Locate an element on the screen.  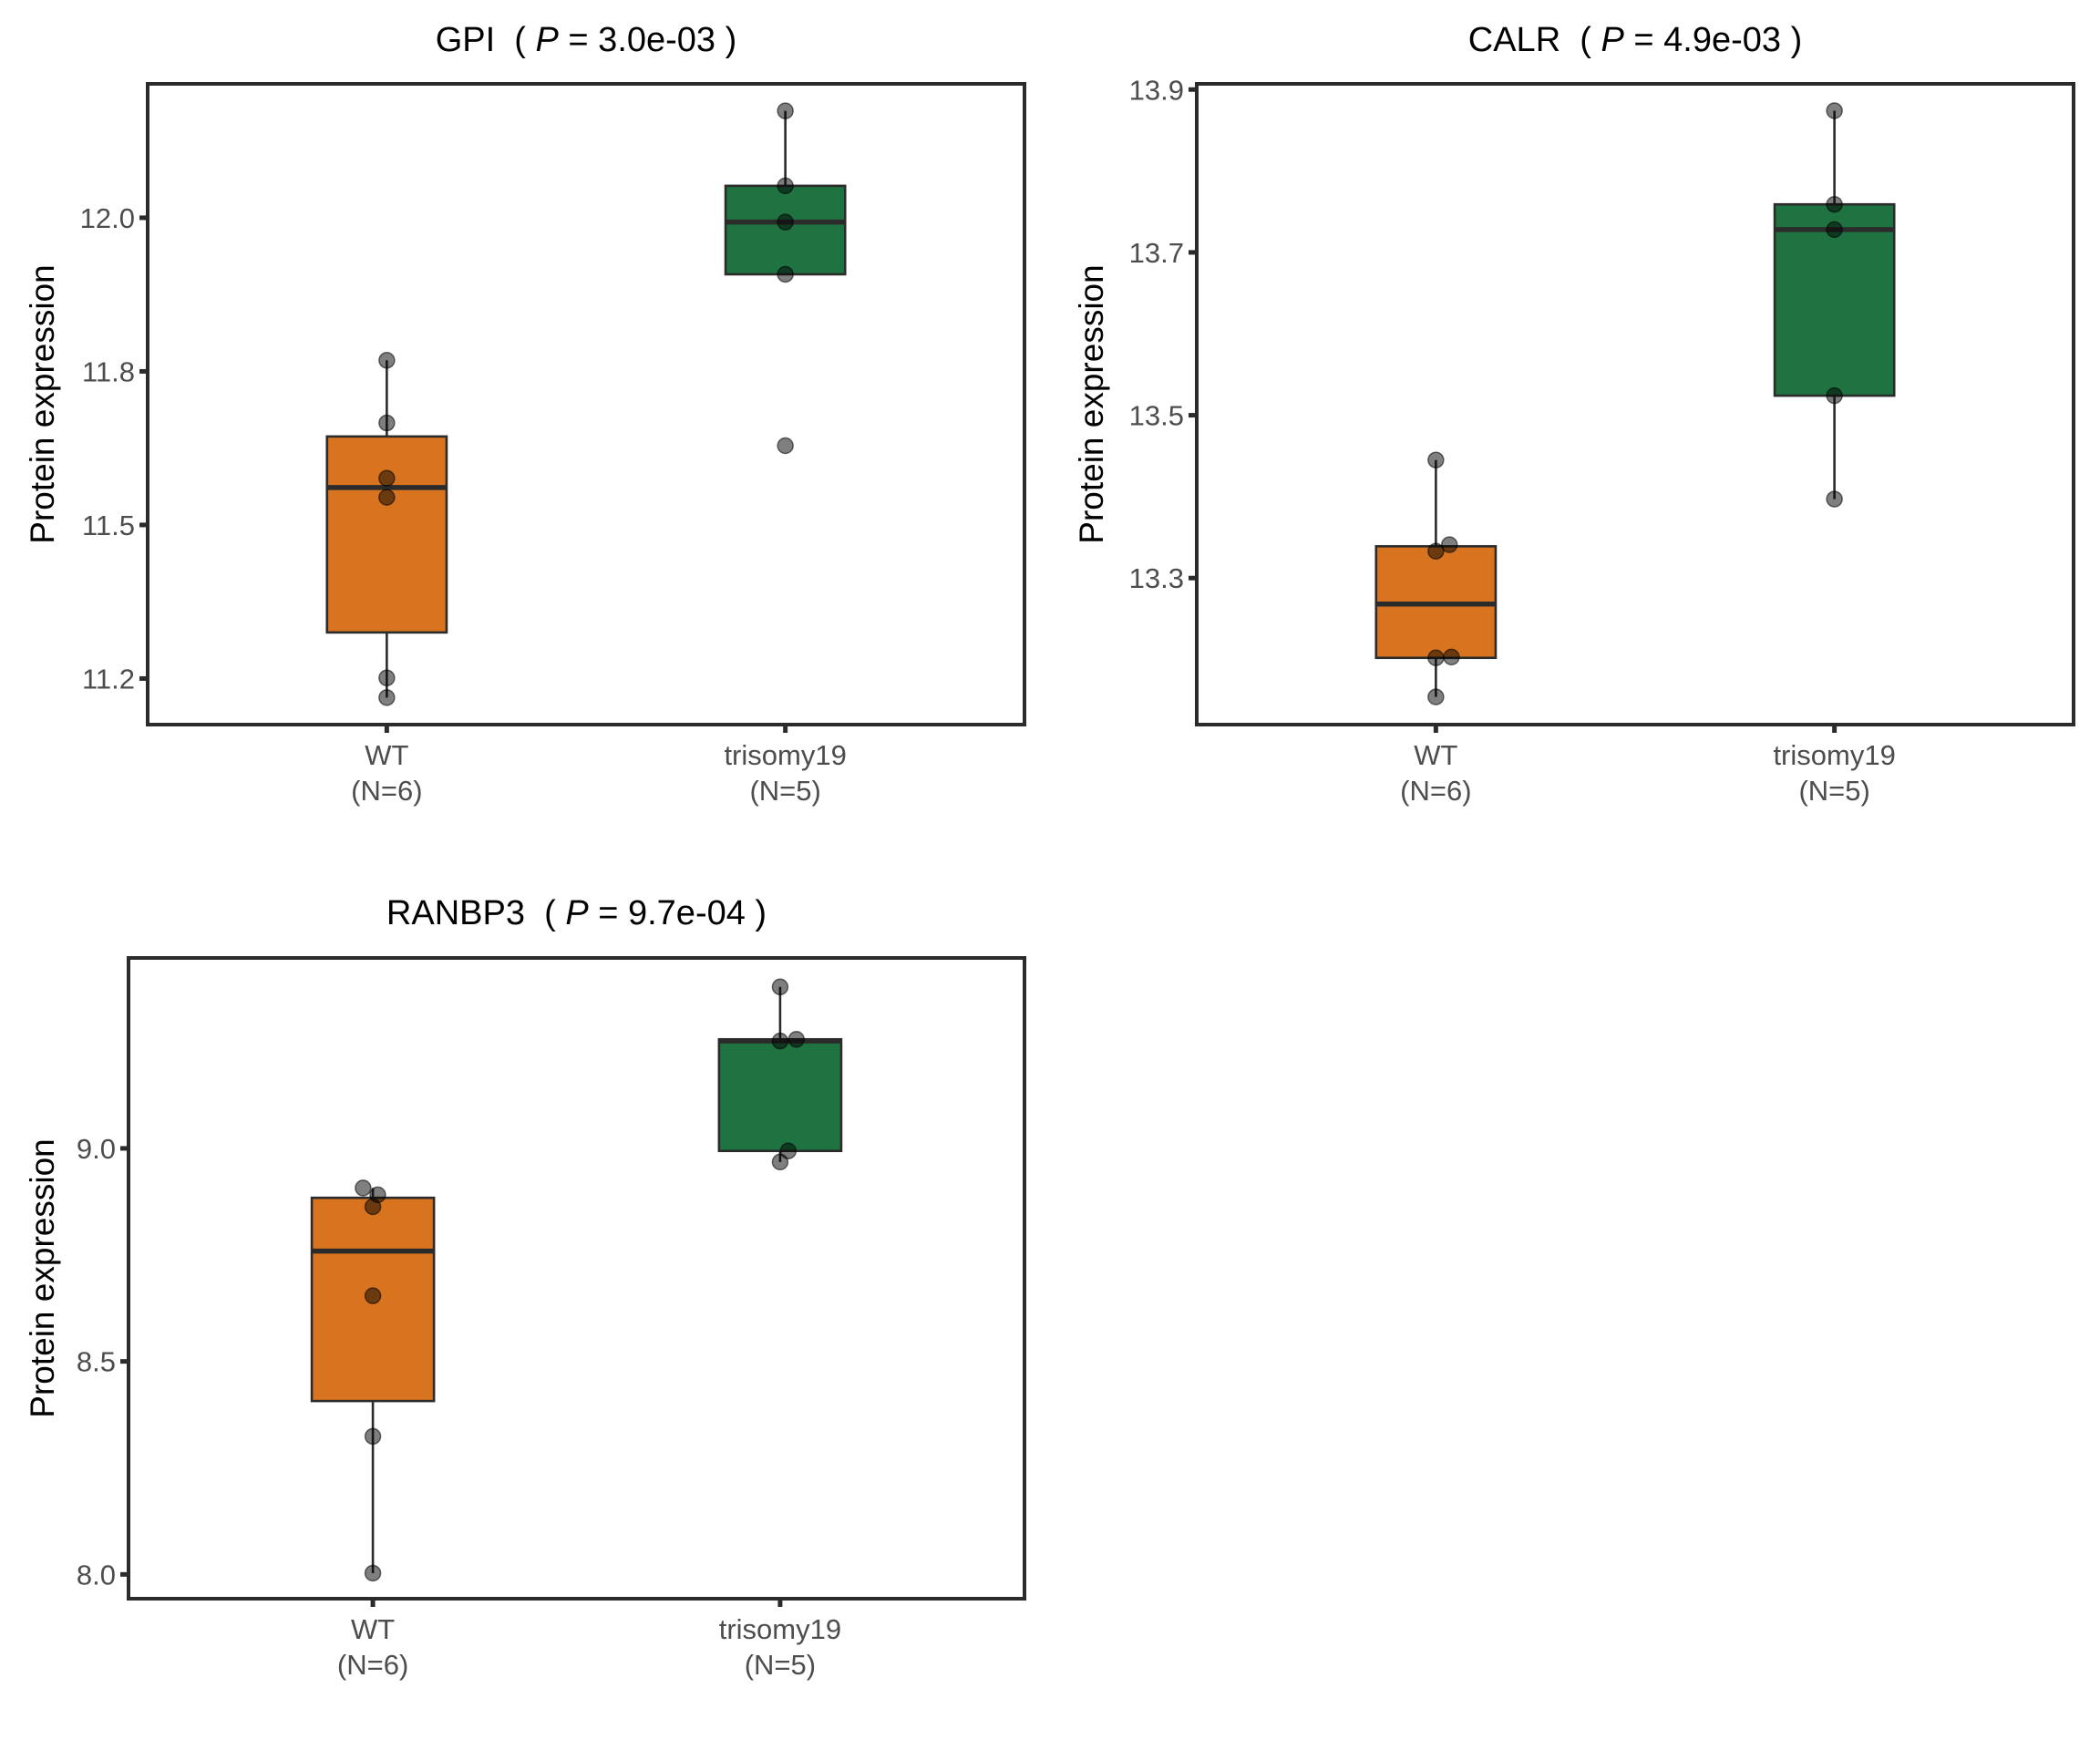
title-gene: GPI ( is located at coordinates (486, 40).